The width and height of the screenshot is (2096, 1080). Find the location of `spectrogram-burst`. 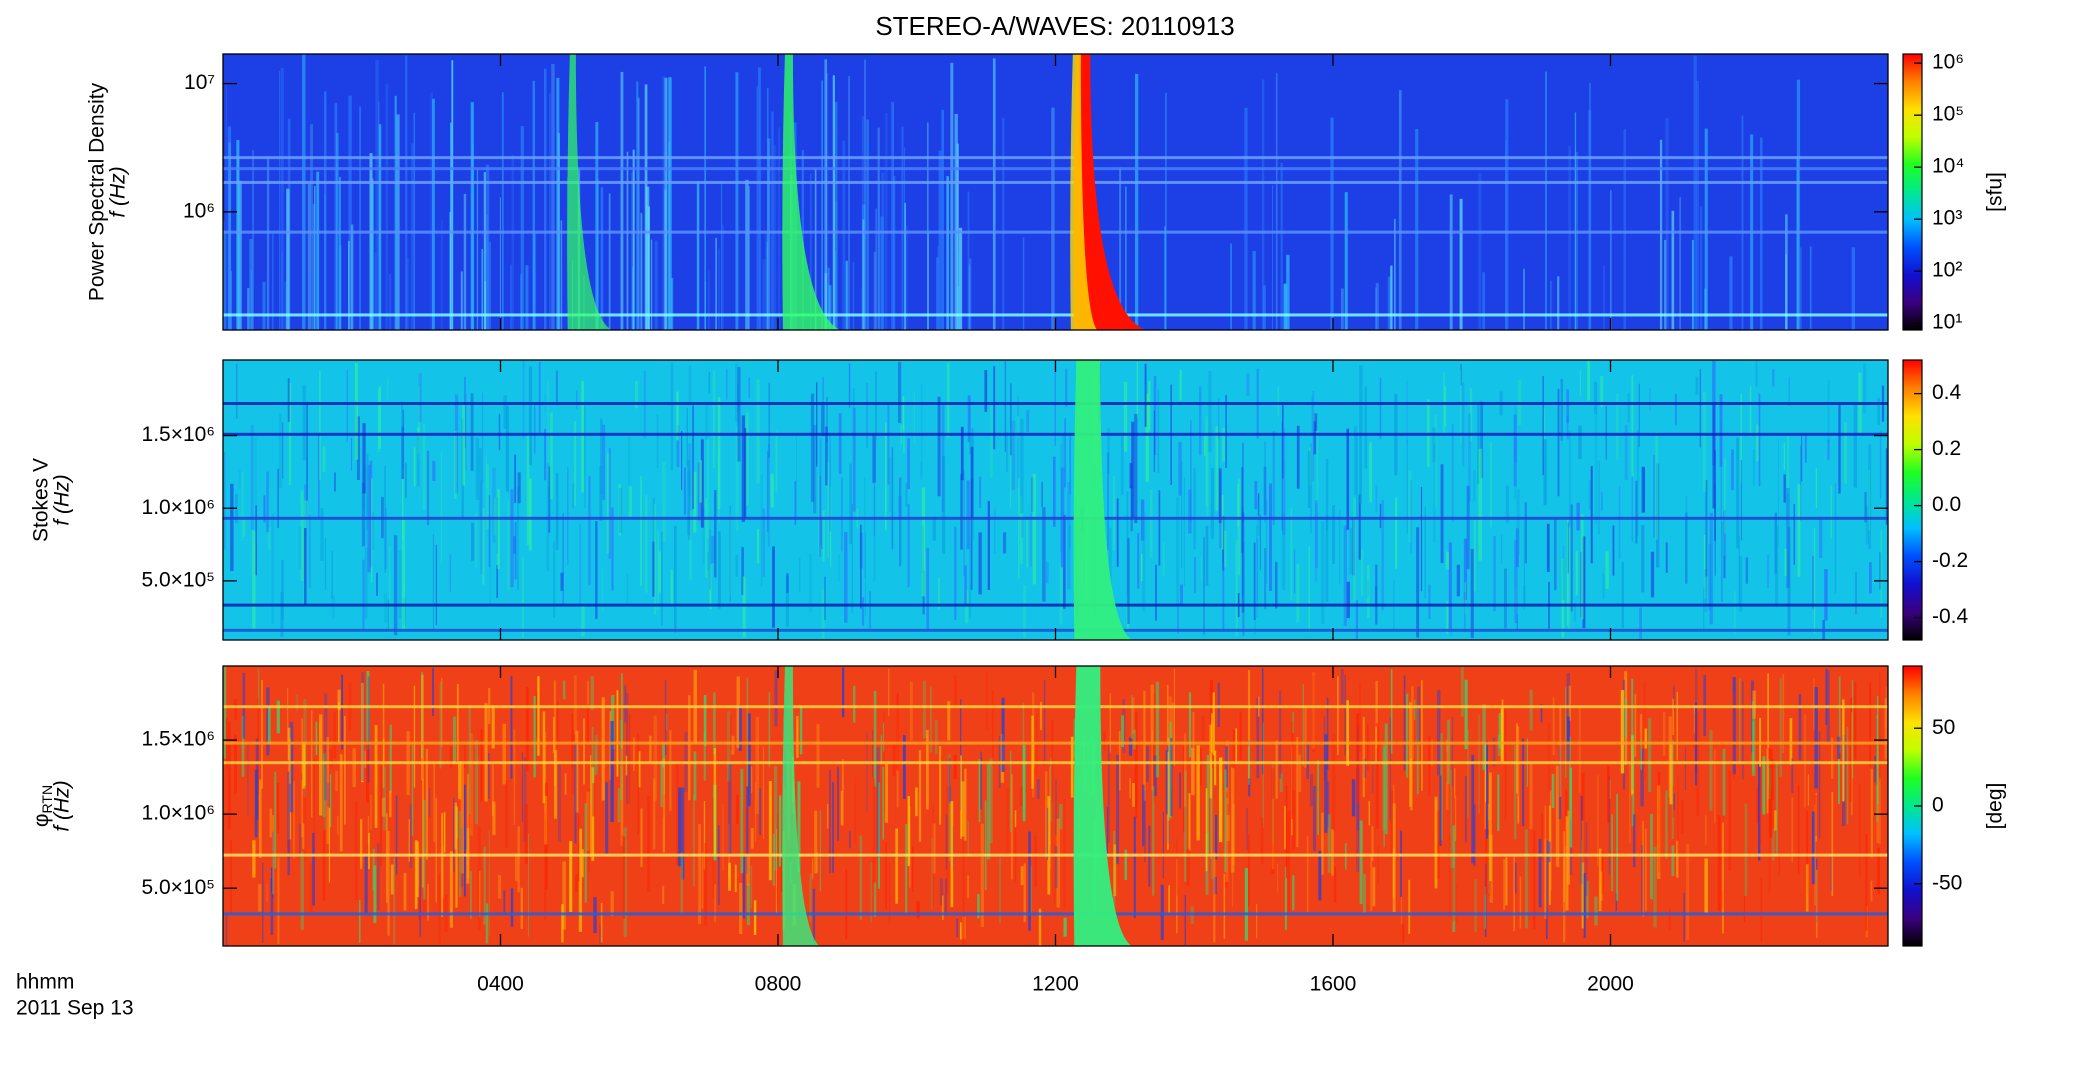

spectrogram-burst is located at coordinates (1102, 500).